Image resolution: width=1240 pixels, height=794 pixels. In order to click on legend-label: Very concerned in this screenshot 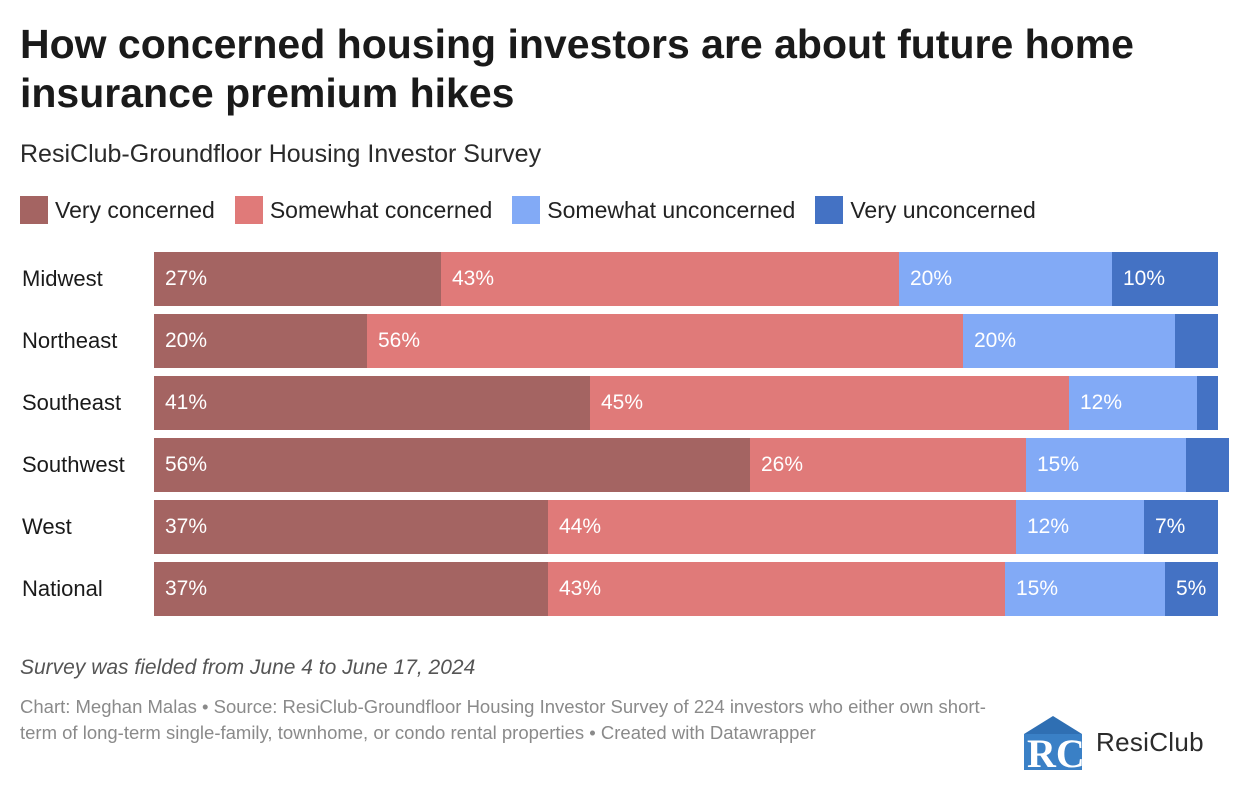, I will do `click(135, 209)`.